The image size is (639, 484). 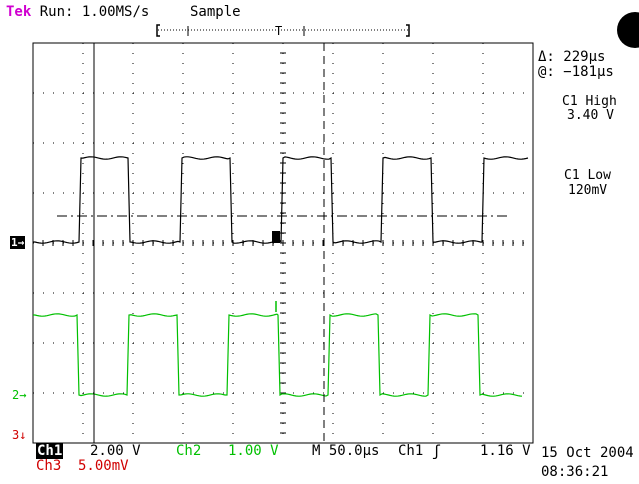 I want to click on cursor-delta-readout: Δ: 229µs, so click(x=572, y=57).